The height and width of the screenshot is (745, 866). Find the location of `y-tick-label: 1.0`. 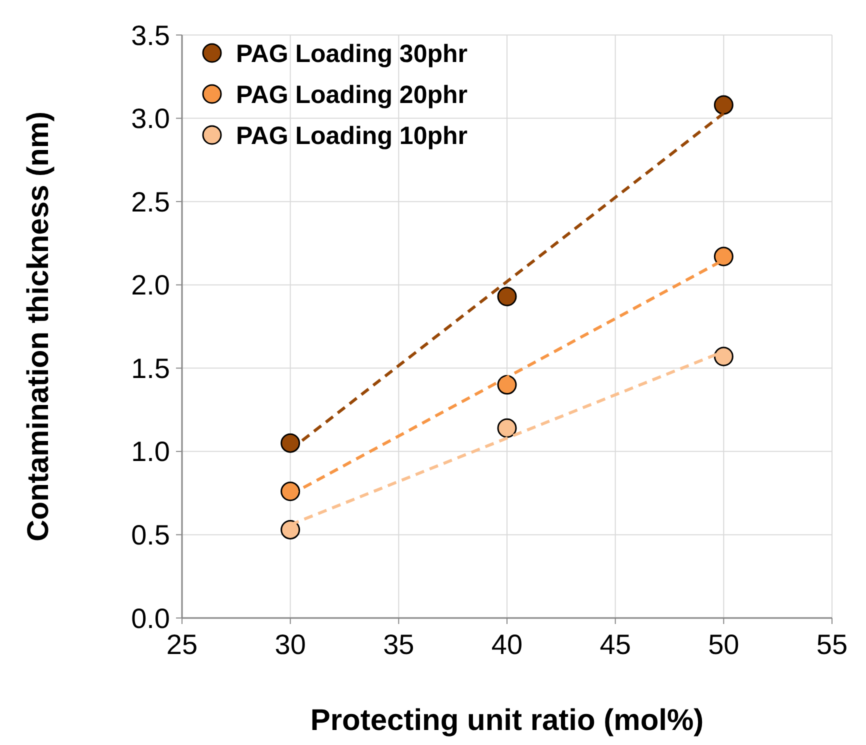

y-tick-label: 1.0 is located at coordinates (150, 452).